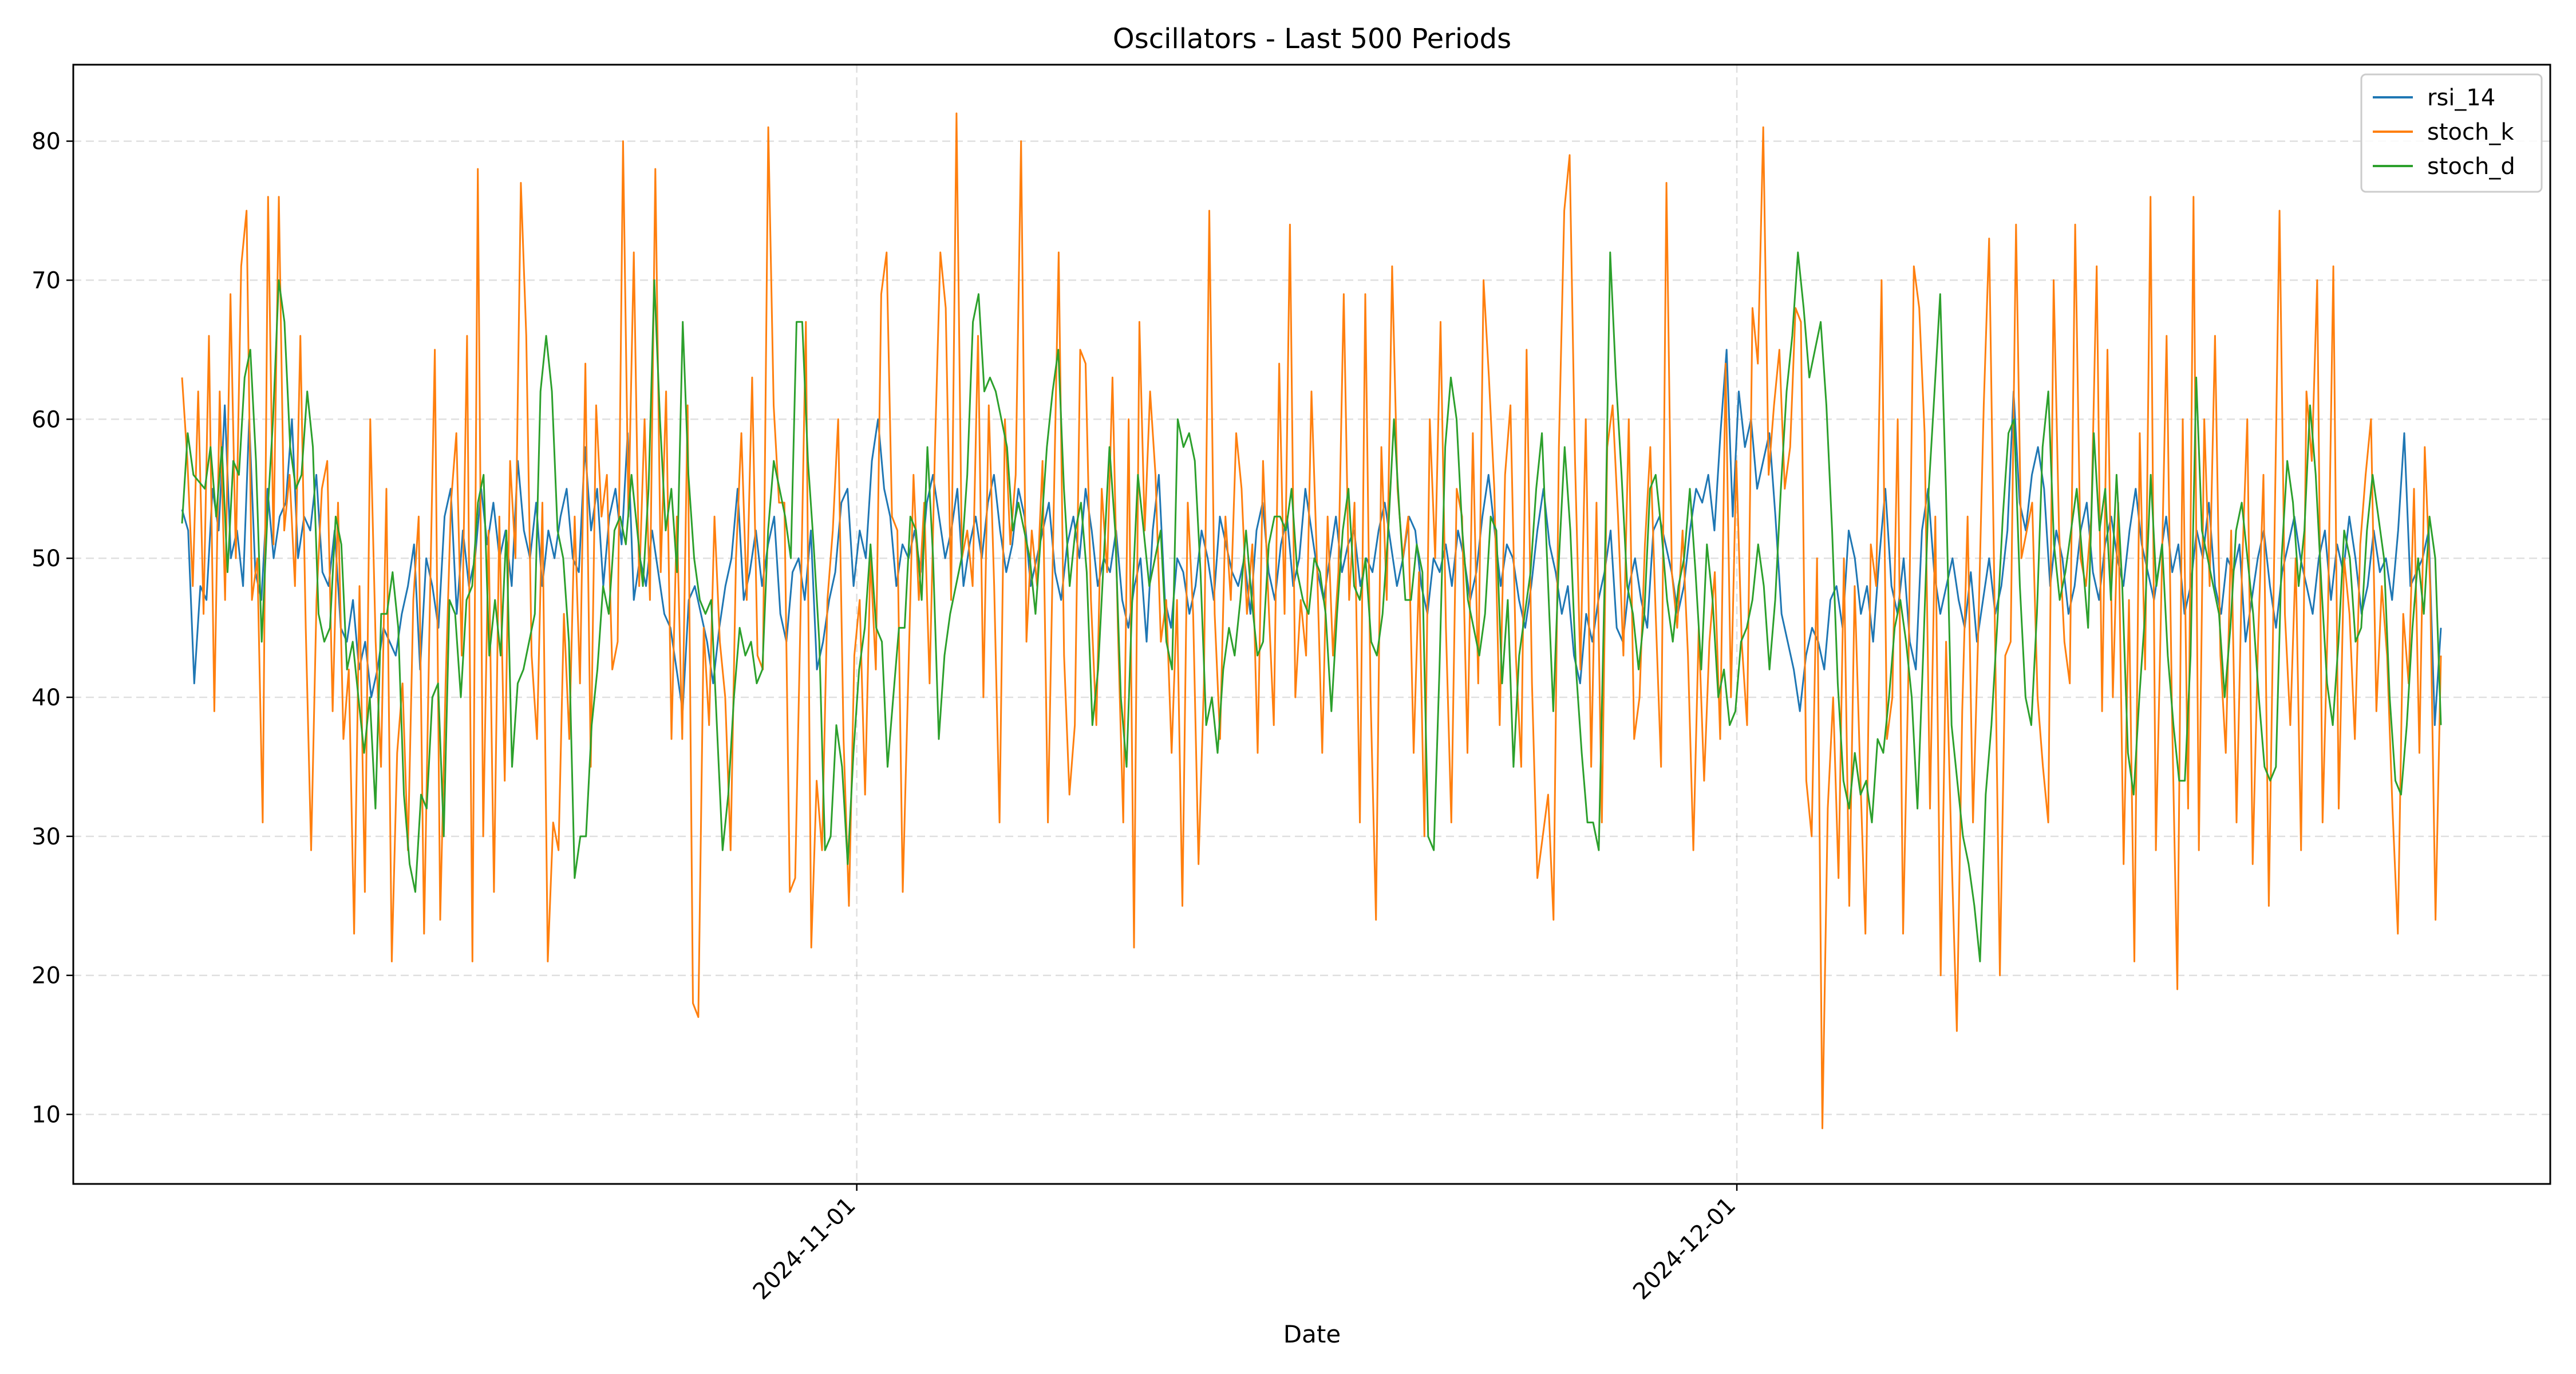 This screenshot has height=1374, width=2576. I want to click on legend: rsi_14 stoch_k stoch_d, so click(2451, 133).